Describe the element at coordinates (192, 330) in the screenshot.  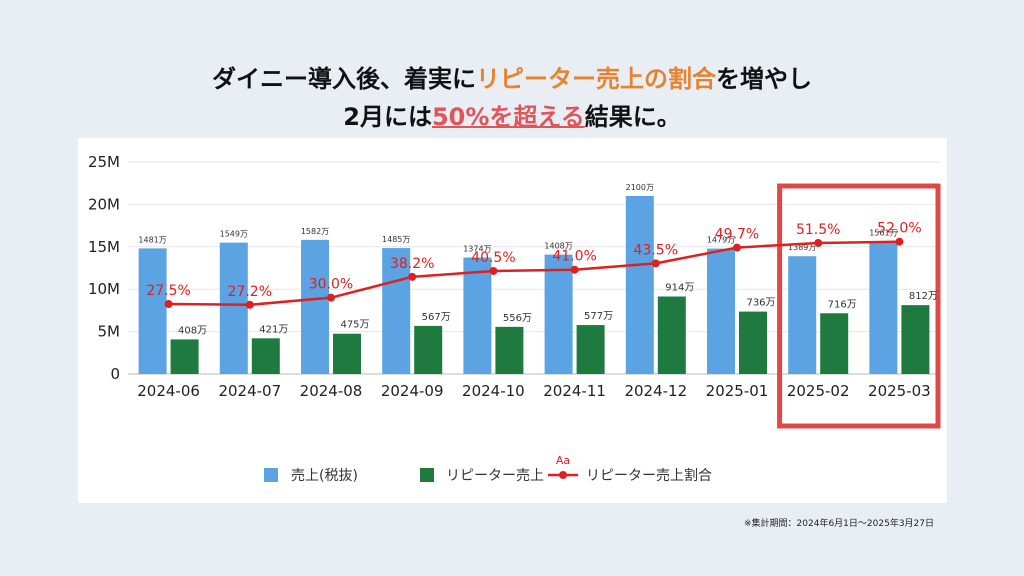
I see `repeat-sales-data-label: 408万` at that location.